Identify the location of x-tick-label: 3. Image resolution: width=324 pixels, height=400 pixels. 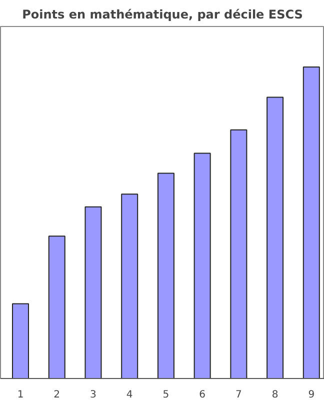
(93, 395).